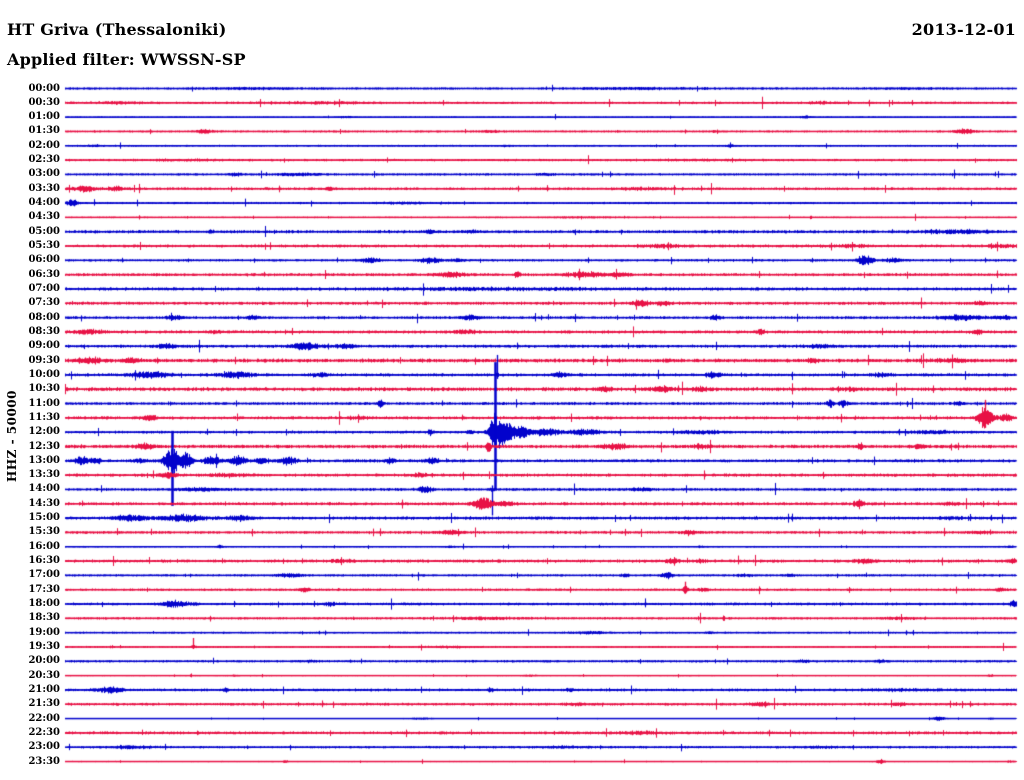  Describe the element at coordinates (44, 303) in the screenshot. I see `time-label: 07:30` at that location.